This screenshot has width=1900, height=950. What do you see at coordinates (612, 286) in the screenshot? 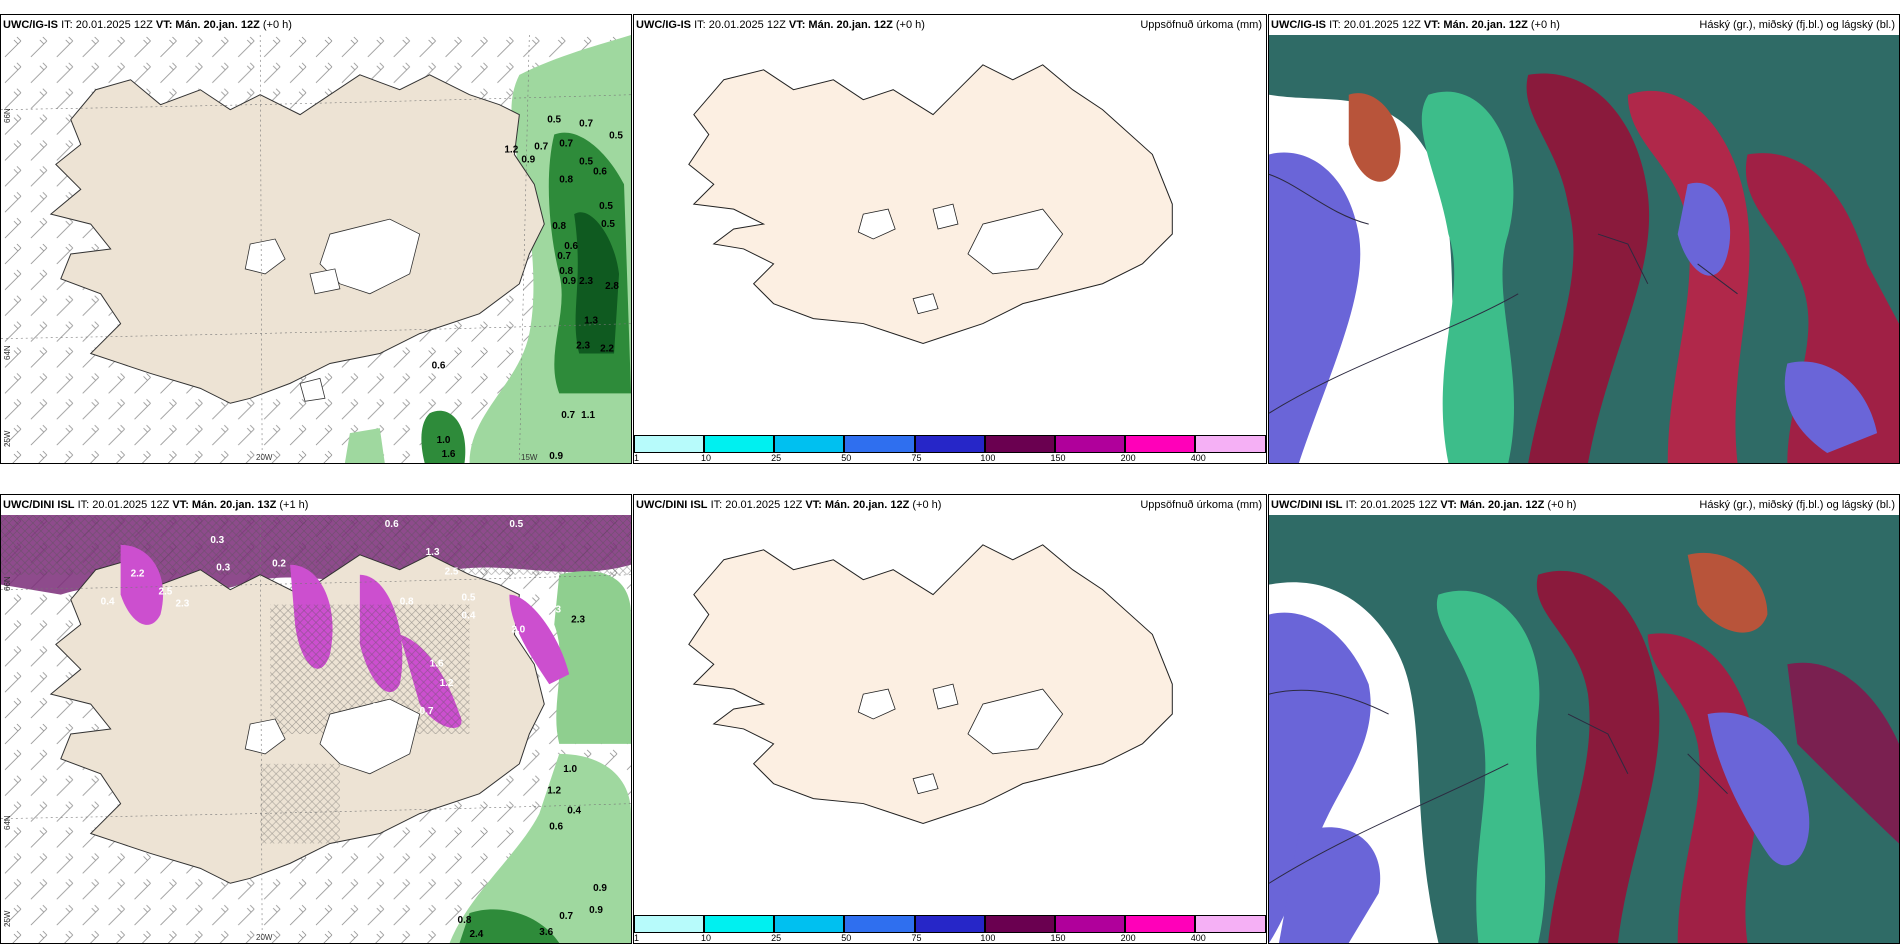
I see `svg-text: 2.8` at bounding box center [612, 286].